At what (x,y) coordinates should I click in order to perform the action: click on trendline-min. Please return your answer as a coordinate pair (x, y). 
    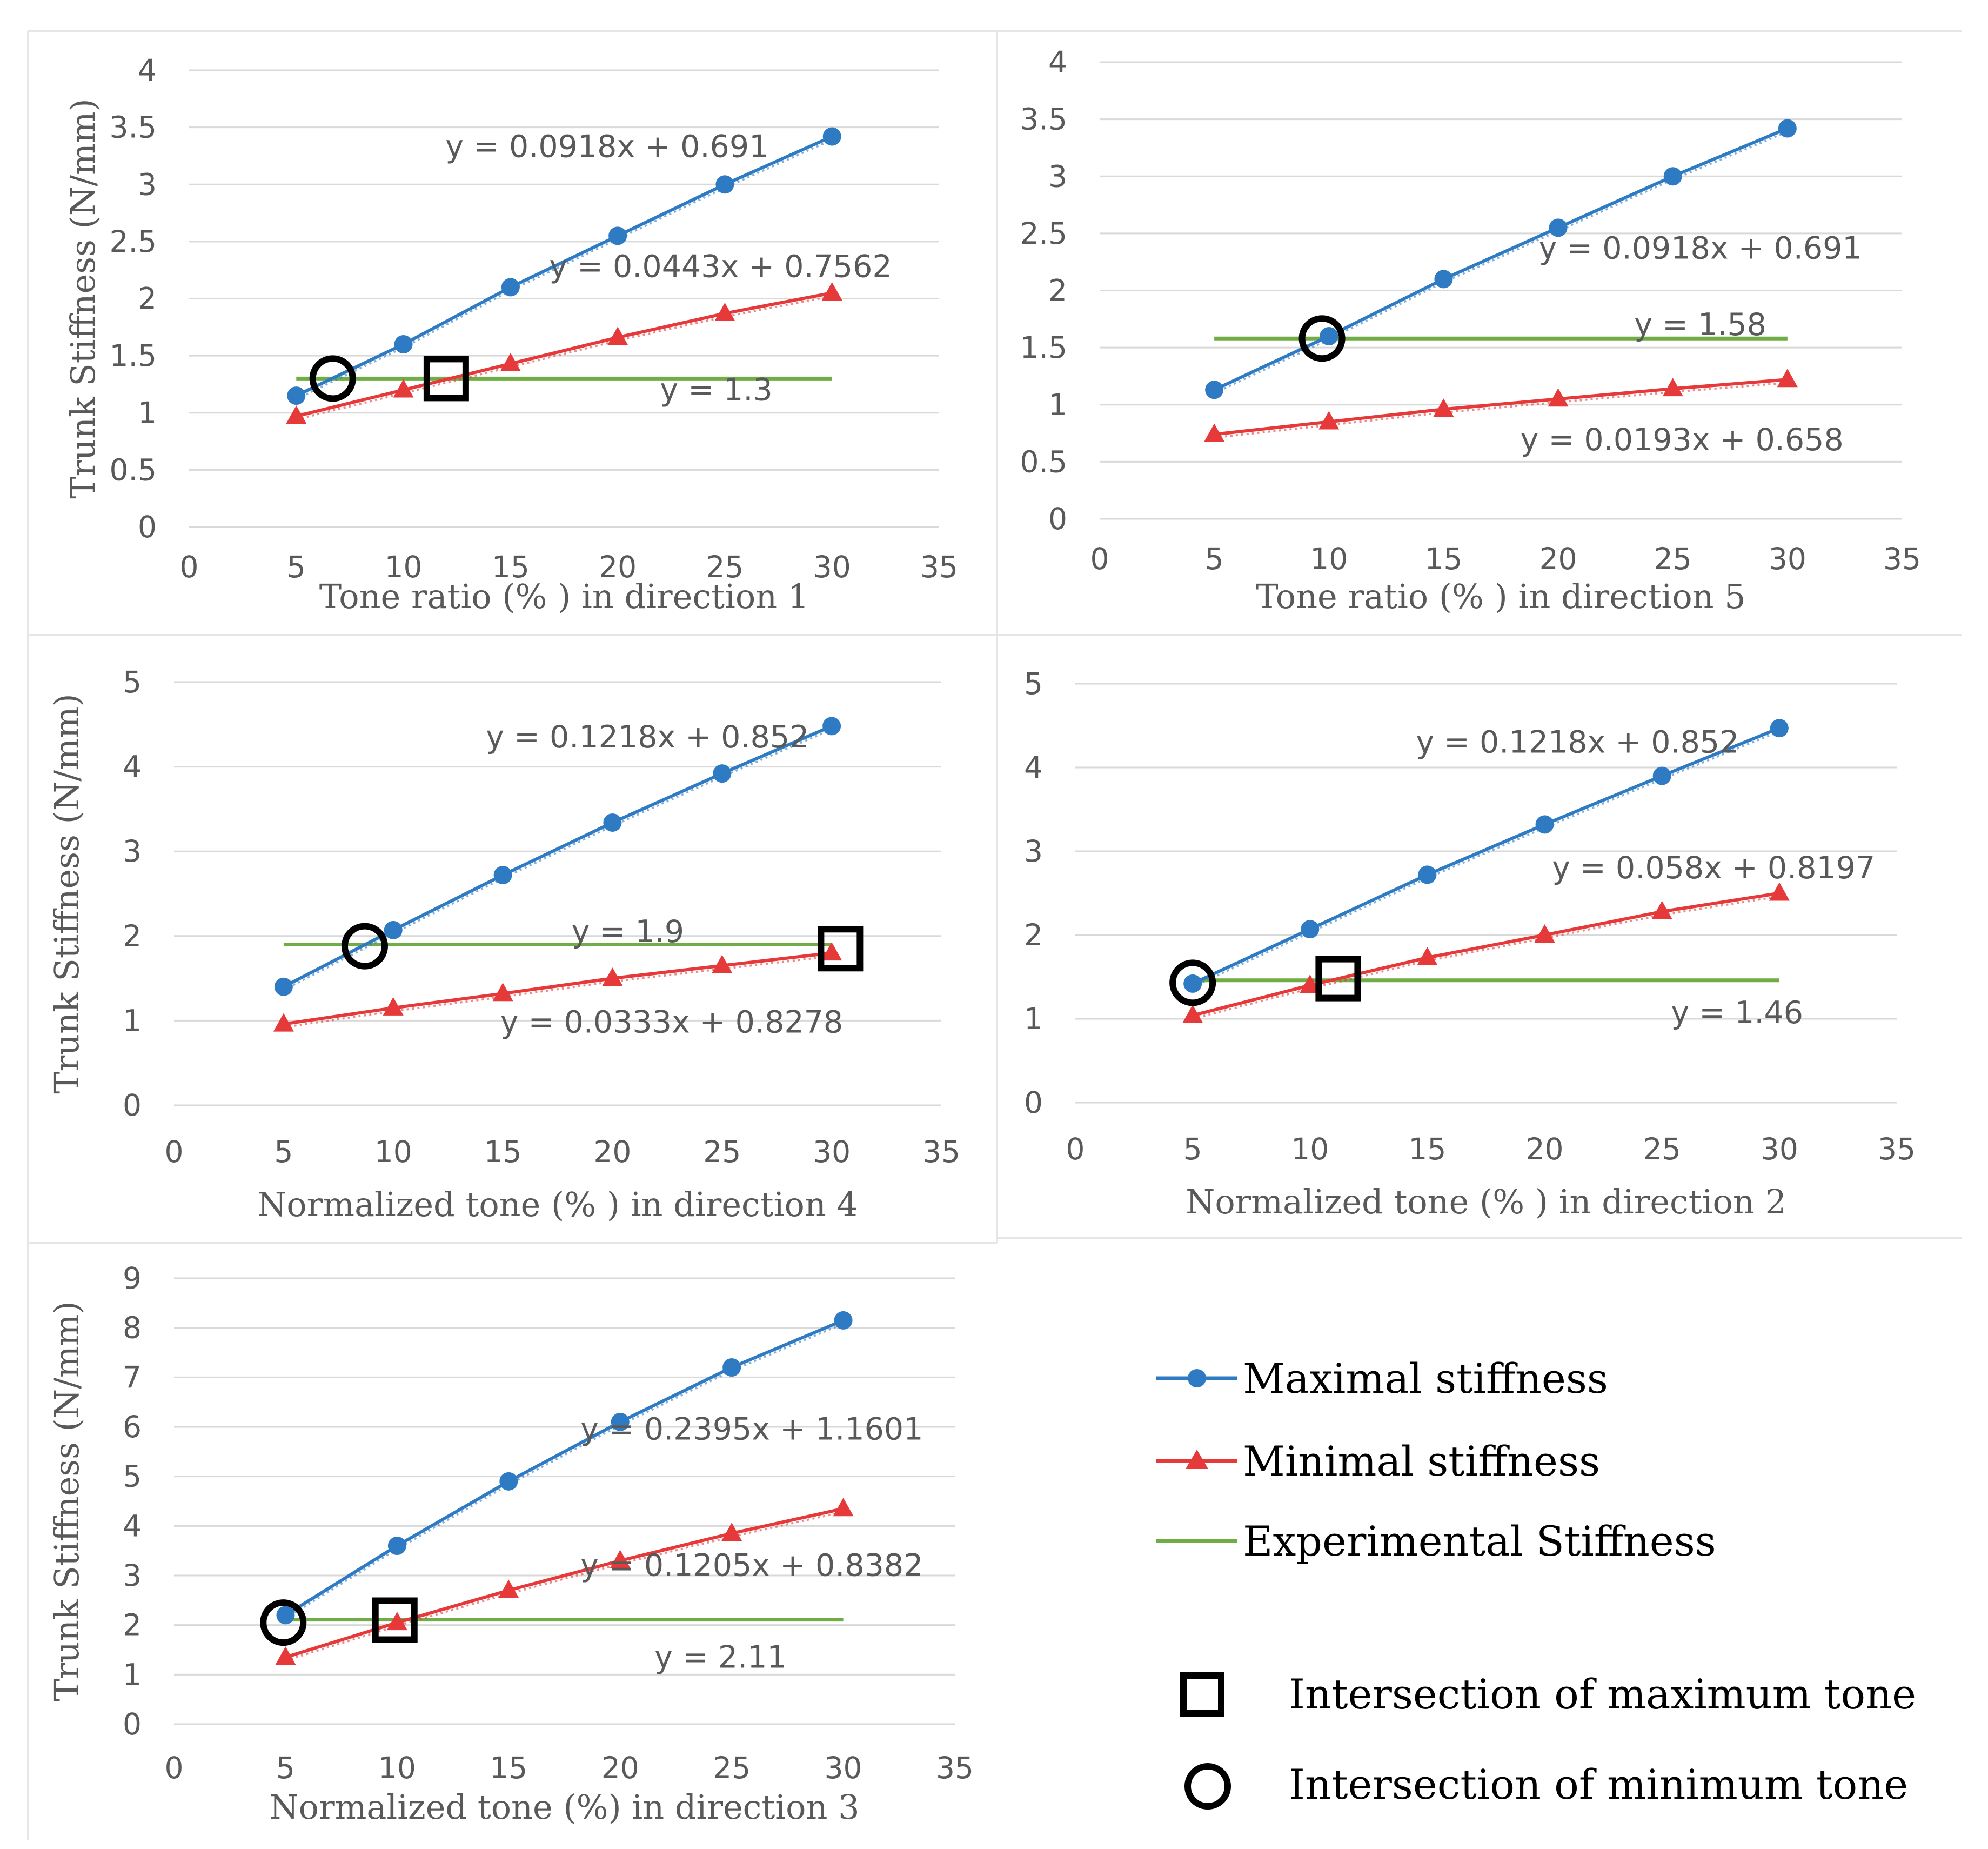
    Looking at the image, I should click on (1501, 410).